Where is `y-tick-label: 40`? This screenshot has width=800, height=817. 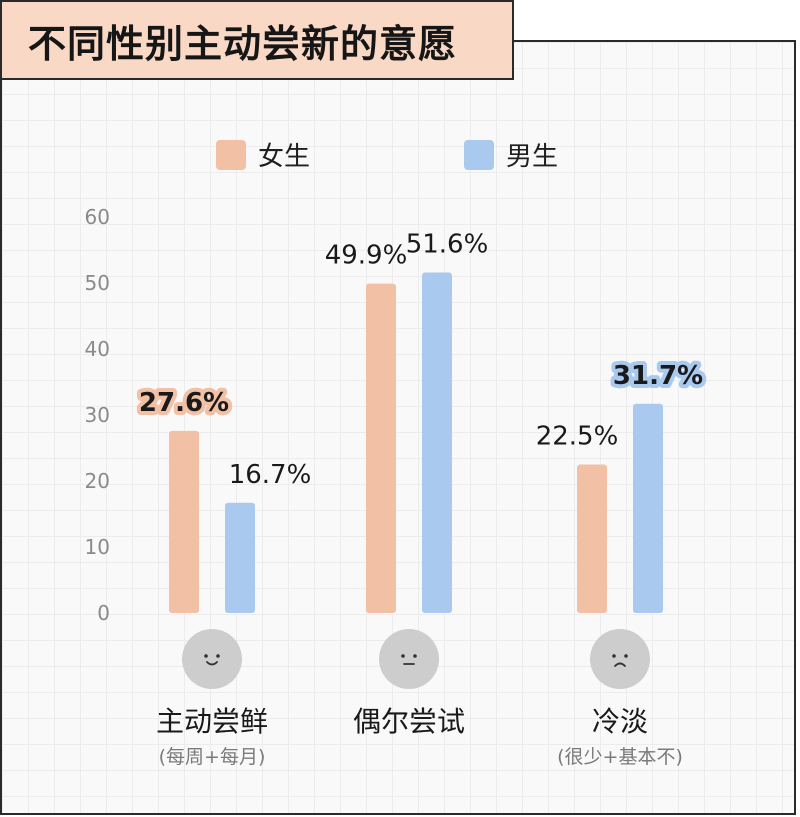
y-tick-label: 40 is located at coordinates (97, 349).